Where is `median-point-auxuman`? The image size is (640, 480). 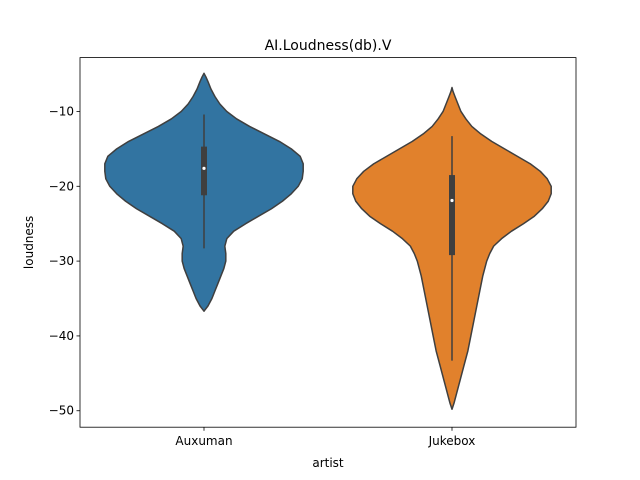
median-point-auxuman is located at coordinates (204, 168).